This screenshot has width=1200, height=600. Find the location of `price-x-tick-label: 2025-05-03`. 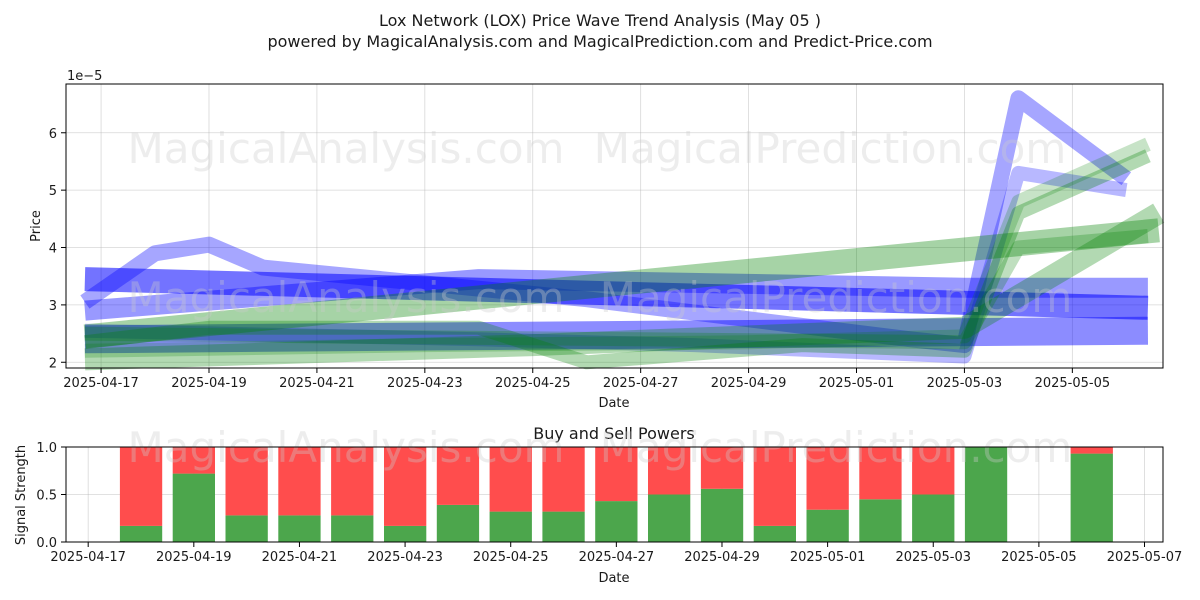

price-x-tick-label: 2025-05-03 is located at coordinates (965, 383).